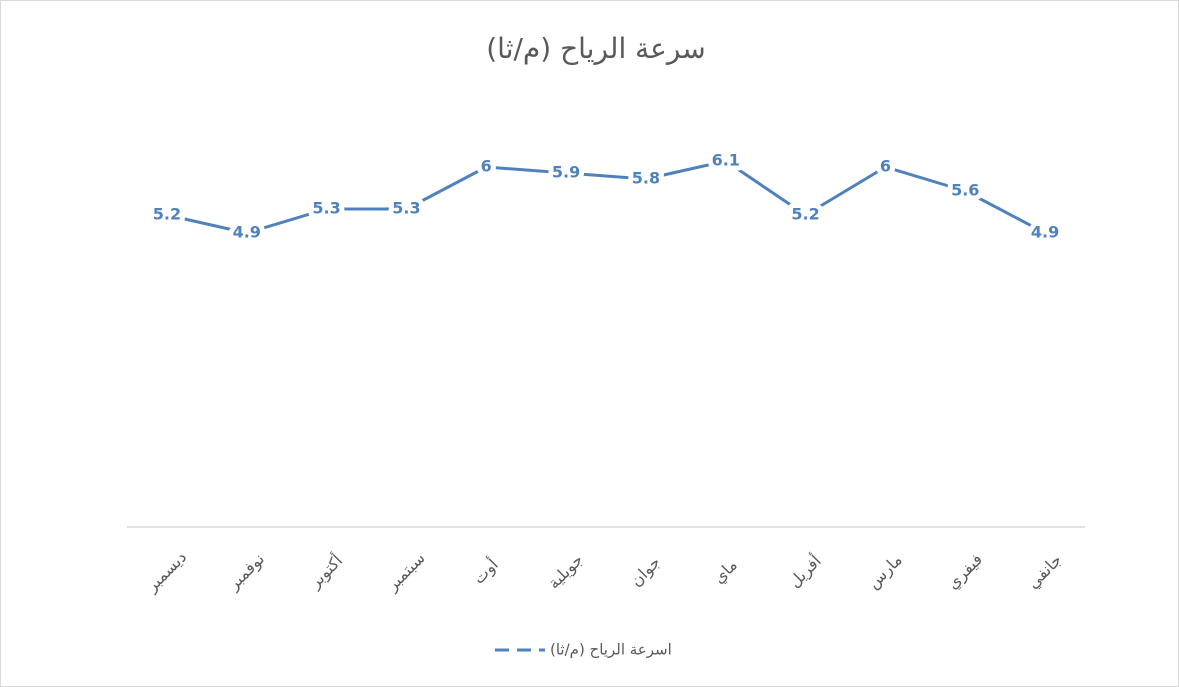 The width and height of the screenshot is (1179, 687). Describe the element at coordinates (965, 190) in the screenshot. I see `data-label: 5.6` at that location.